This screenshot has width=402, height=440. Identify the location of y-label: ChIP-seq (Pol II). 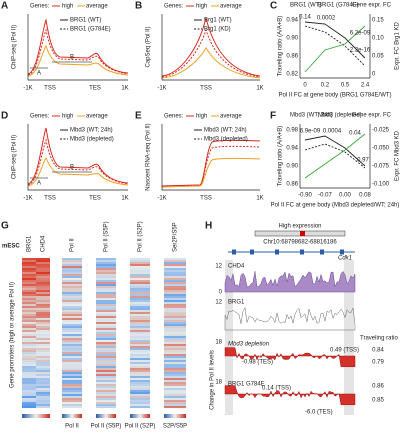
(15, 47).